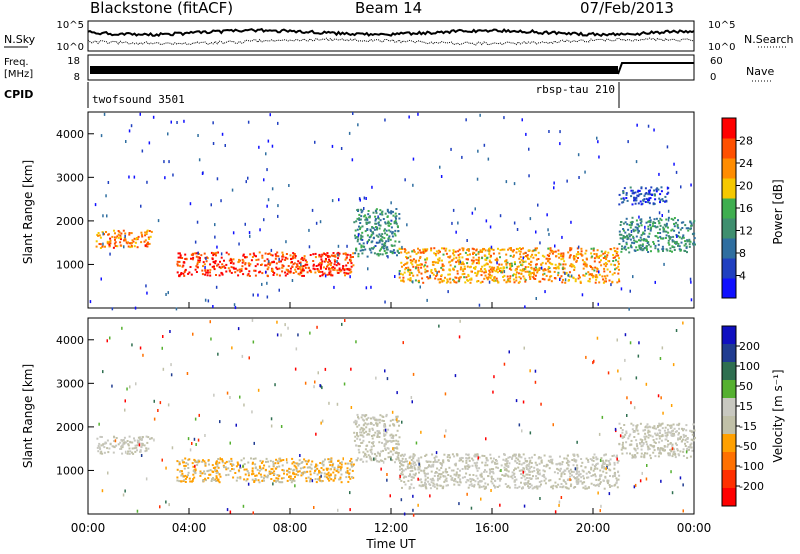 This screenshot has height=554, width=800. Describe the element at coordinates (391, 67) in the screenshot. I see `freq-panel-frame` at that location.